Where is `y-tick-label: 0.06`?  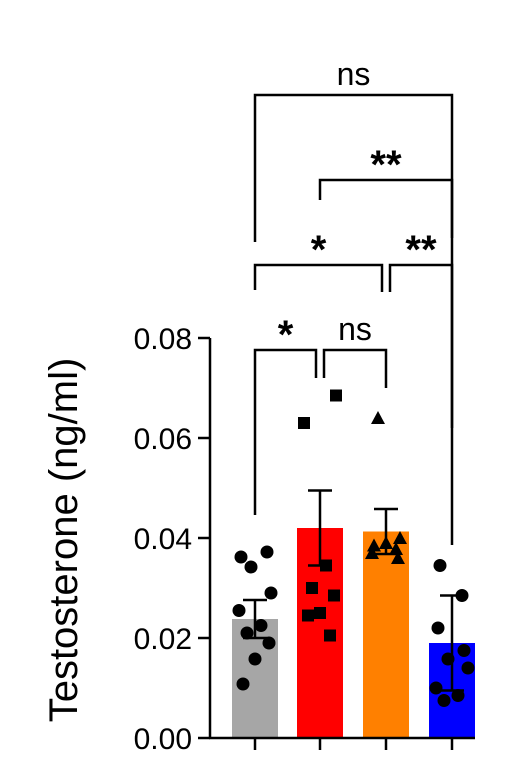 y-tick-label: 0.06 is located at coordinates (163, 439).